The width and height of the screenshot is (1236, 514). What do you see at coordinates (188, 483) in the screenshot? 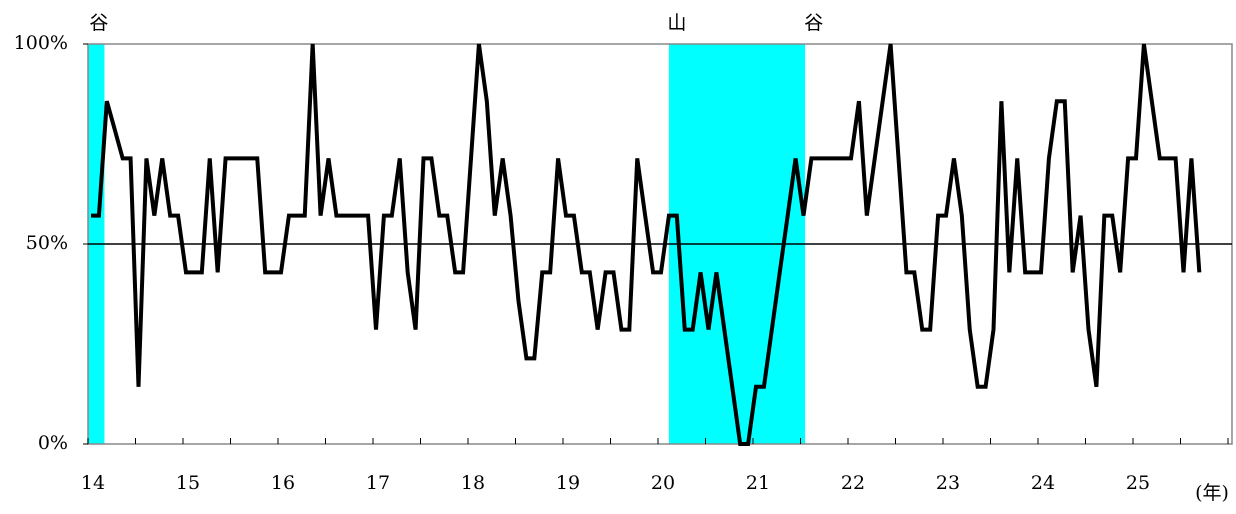
I see `x-tick-label: 15` at bounding box center [188, 483].